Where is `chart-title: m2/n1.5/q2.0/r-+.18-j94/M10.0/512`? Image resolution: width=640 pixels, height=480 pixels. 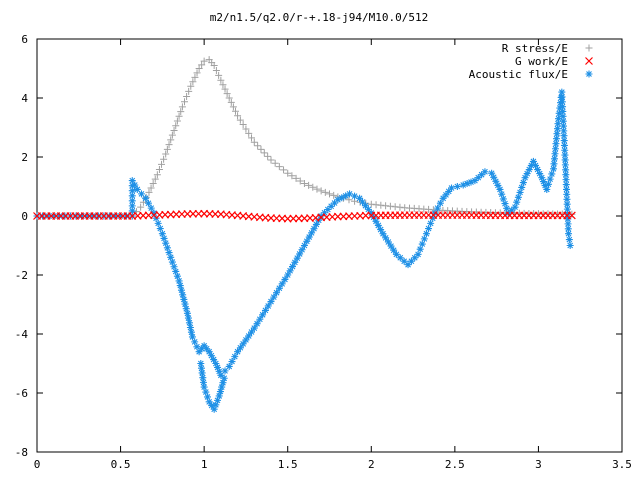 chart-title: m2/n1.5/q2.0/r-+.18-j94/M10.0/512 is located at coordinates (319, 17).